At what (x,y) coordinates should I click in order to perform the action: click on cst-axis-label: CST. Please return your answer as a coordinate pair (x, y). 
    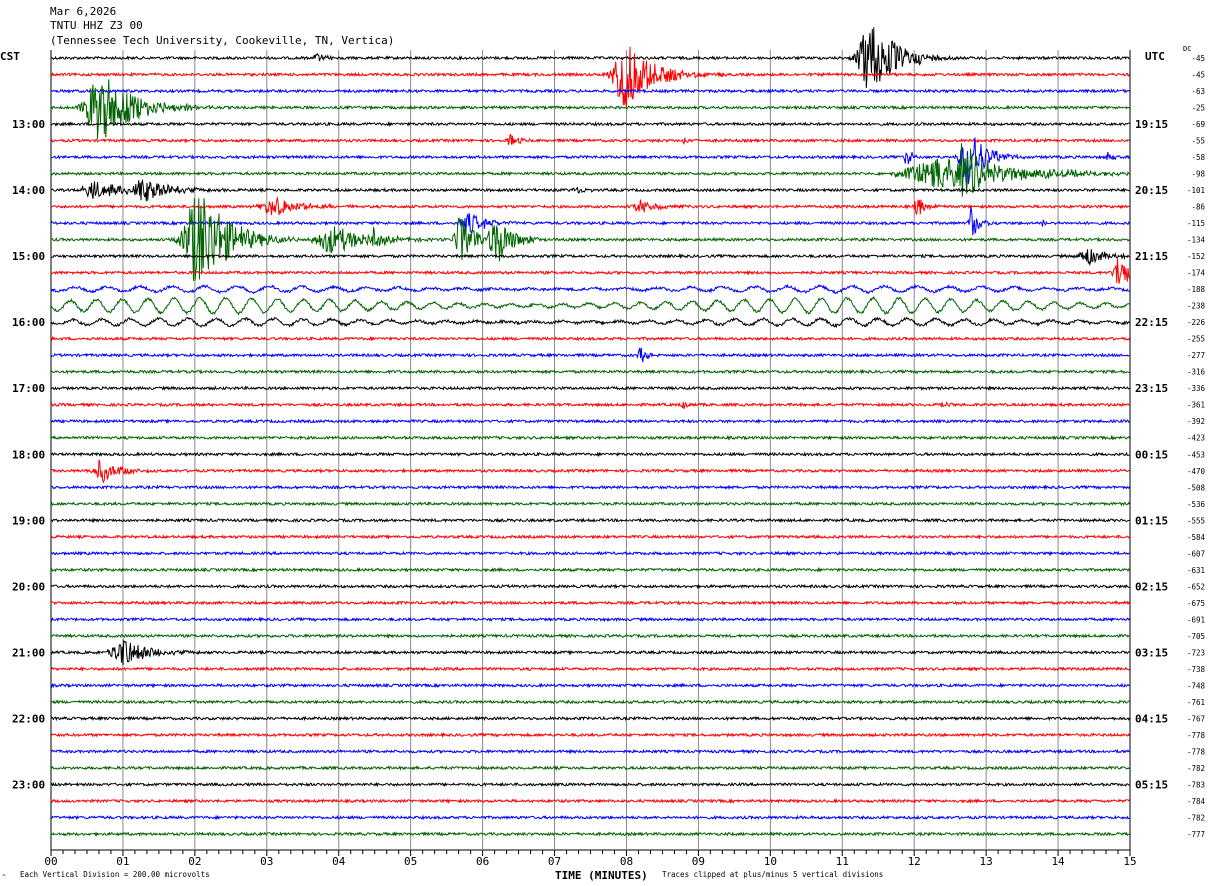
    Looking at the image, I should click on (10, 56).